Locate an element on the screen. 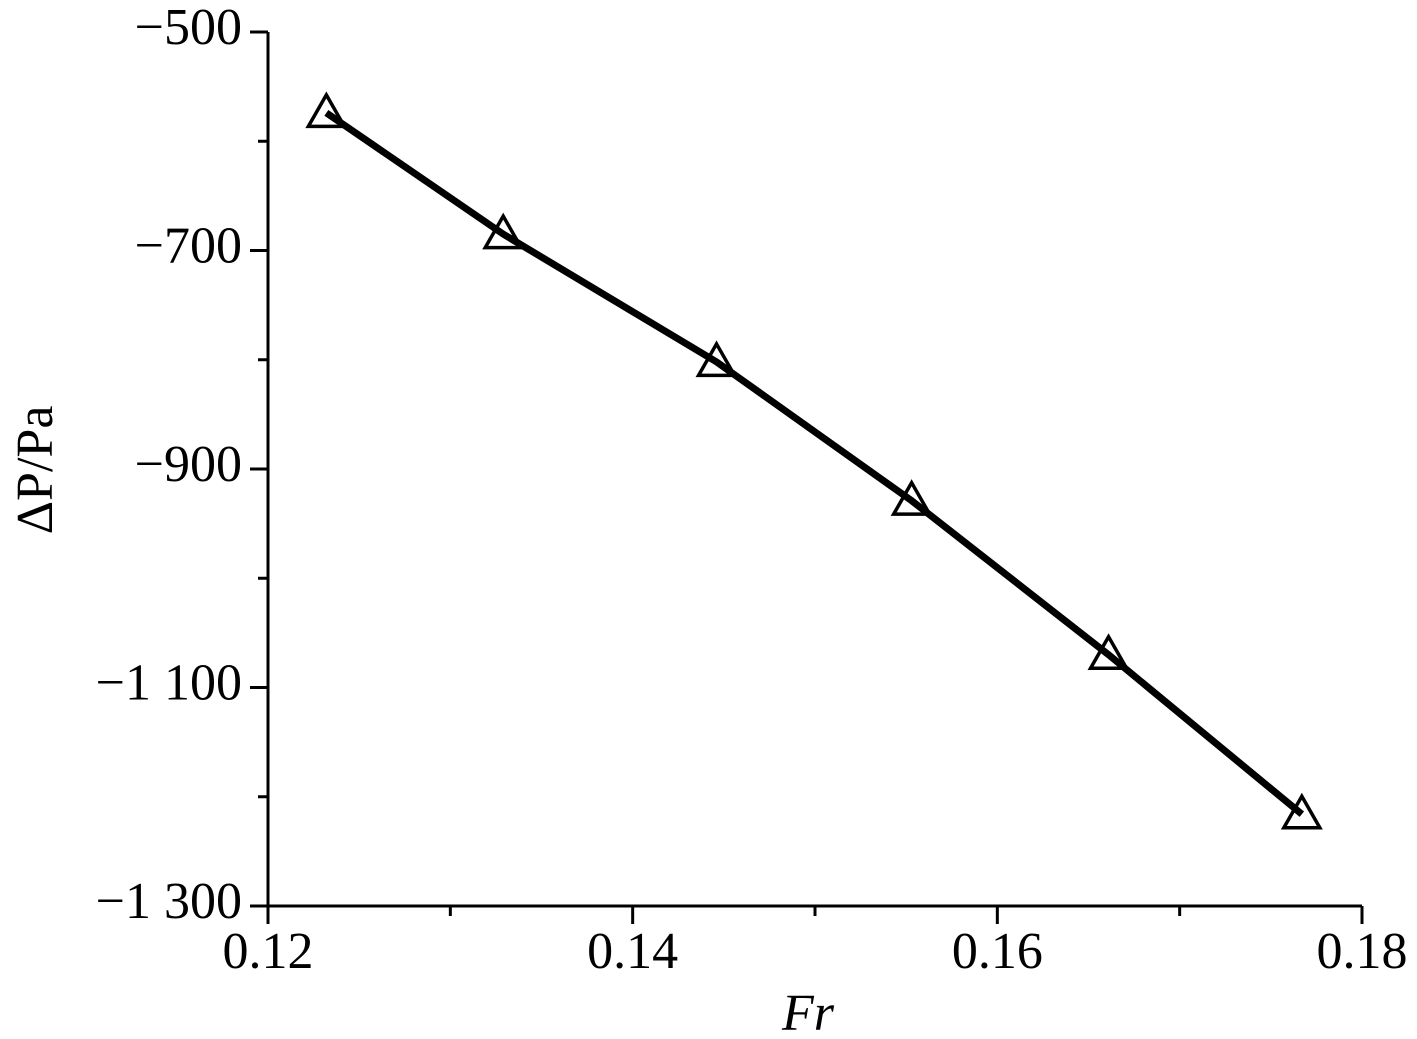 The height and width of the screenshot is (1039, 1417). x-tick-label: 0.12 is located at coordinates (268, 951).